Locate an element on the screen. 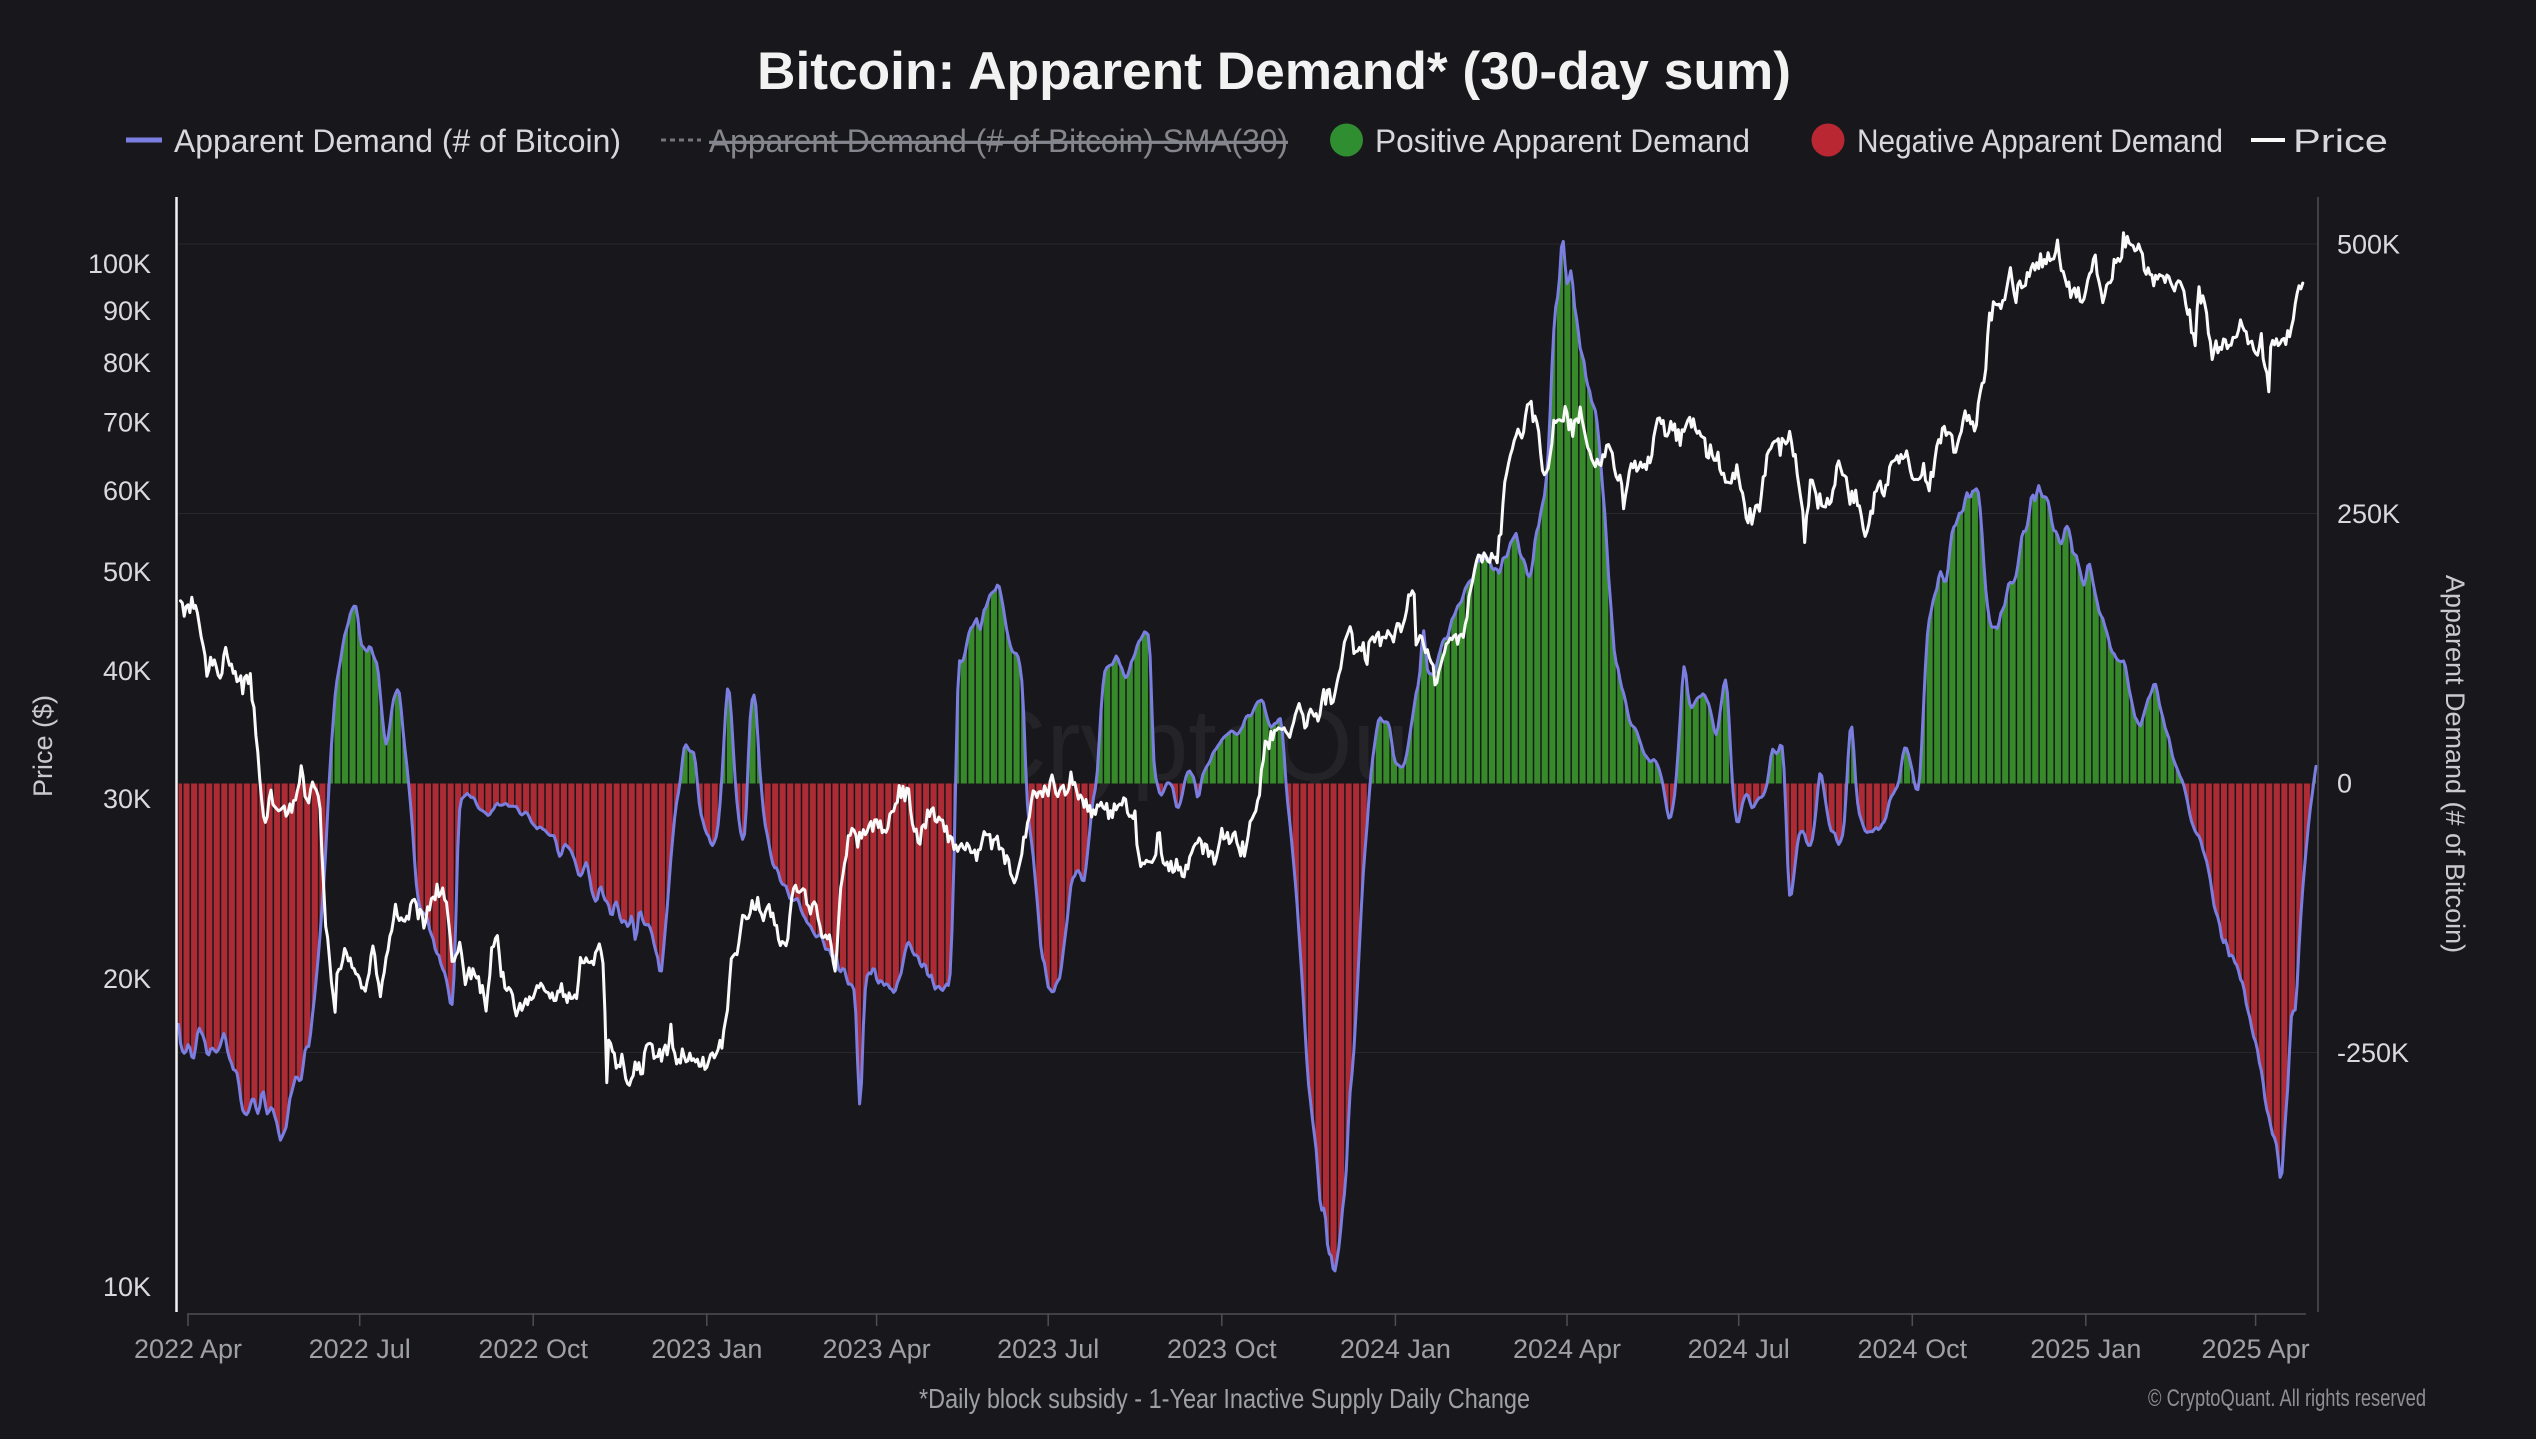 This screenshot has width=2536, height=1439. svg-text: 40K is located at coordinates (127, 671).